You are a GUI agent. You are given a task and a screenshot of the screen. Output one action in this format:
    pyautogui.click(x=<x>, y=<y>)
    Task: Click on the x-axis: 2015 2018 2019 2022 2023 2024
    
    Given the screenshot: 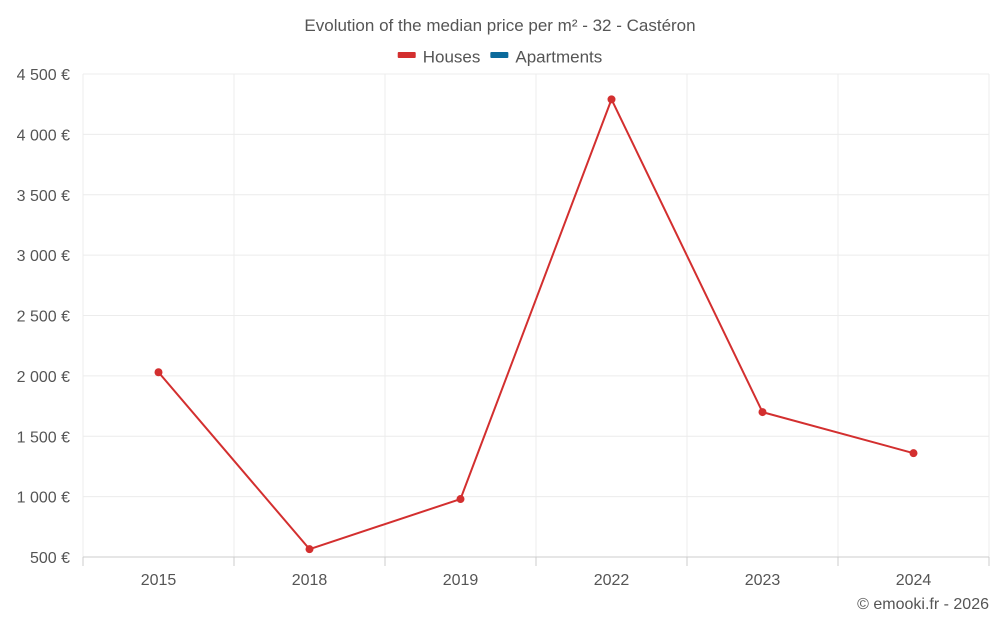 What is the action you would take?
    pyautogui.click(x=536, y=572)
    